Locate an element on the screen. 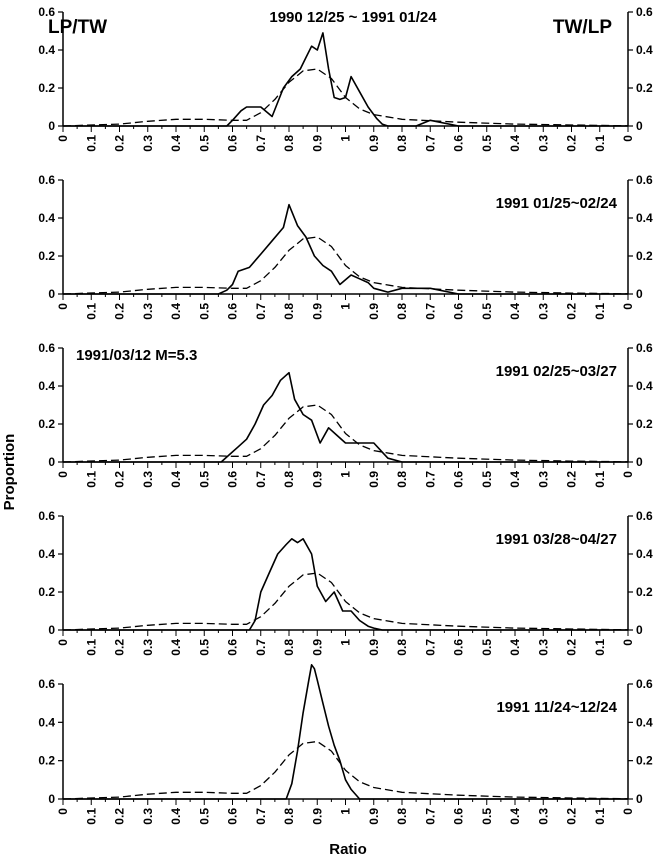 The height and width of the screenshot is (859, 659). panel-title: 1991 02/25~03/27 is located at coordinates (556, 371).